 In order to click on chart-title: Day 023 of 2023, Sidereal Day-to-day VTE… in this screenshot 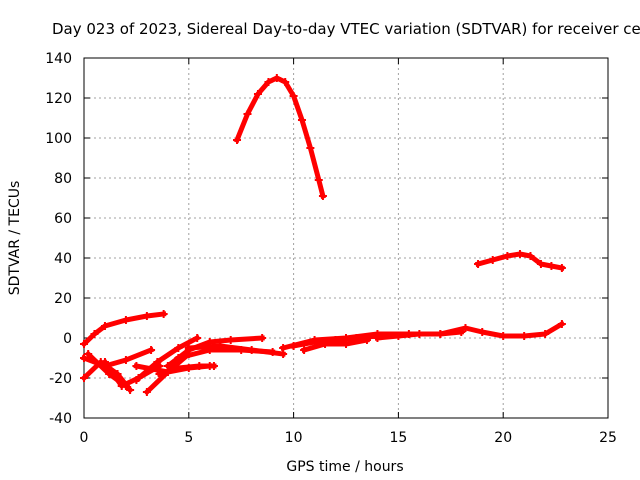, I will do `click(346, 29)`.